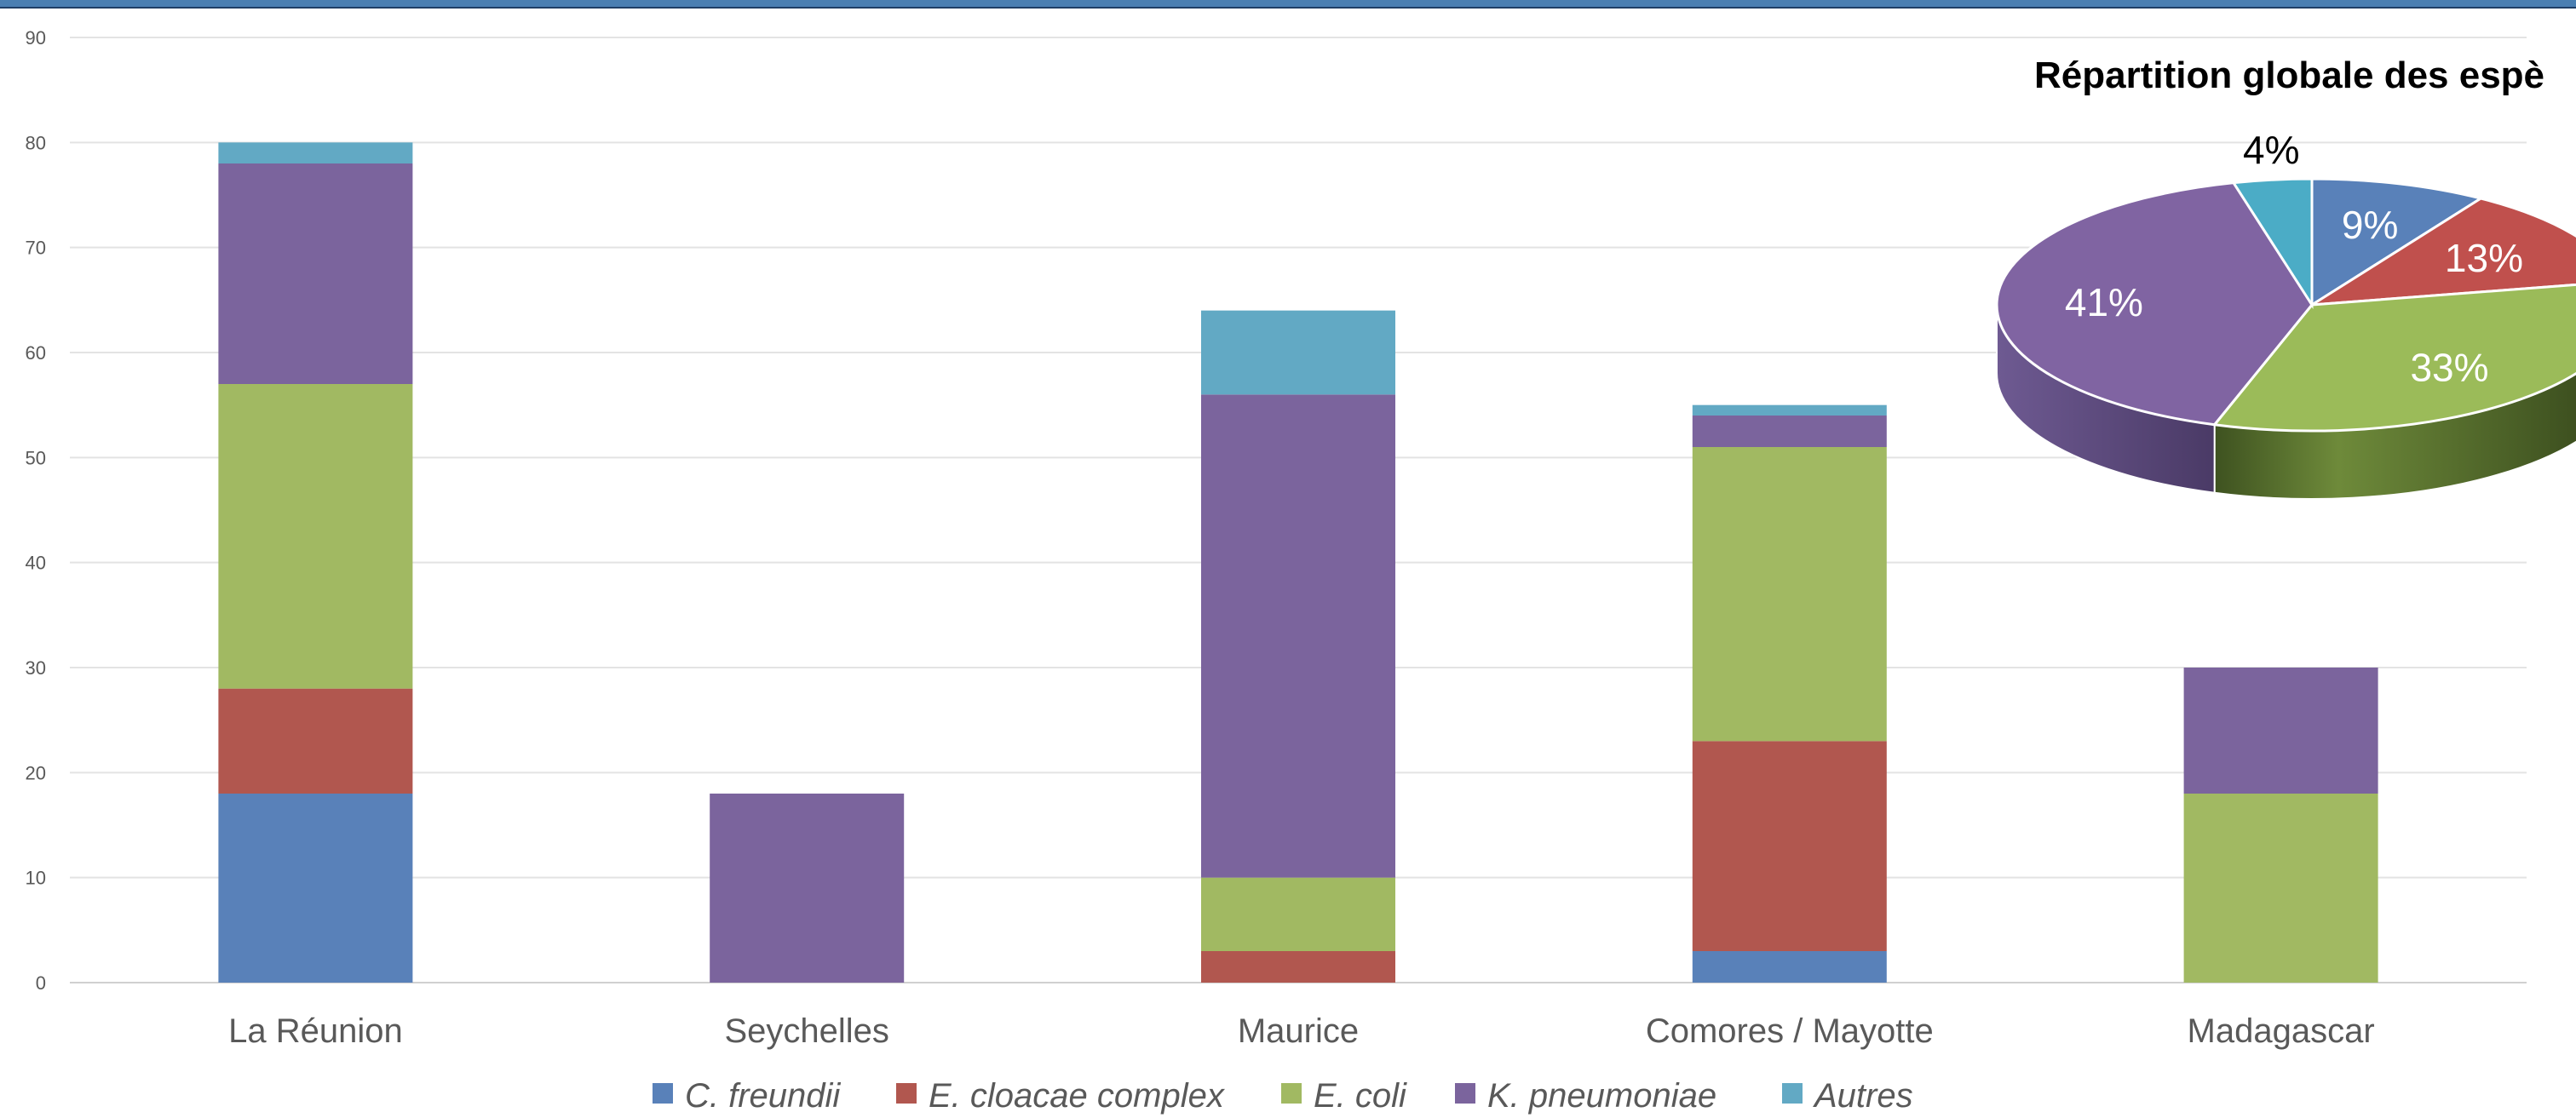 This screenshot has height=1118, width=2576. I want to click on legend-label: E. coli, so click(1360, 1096).